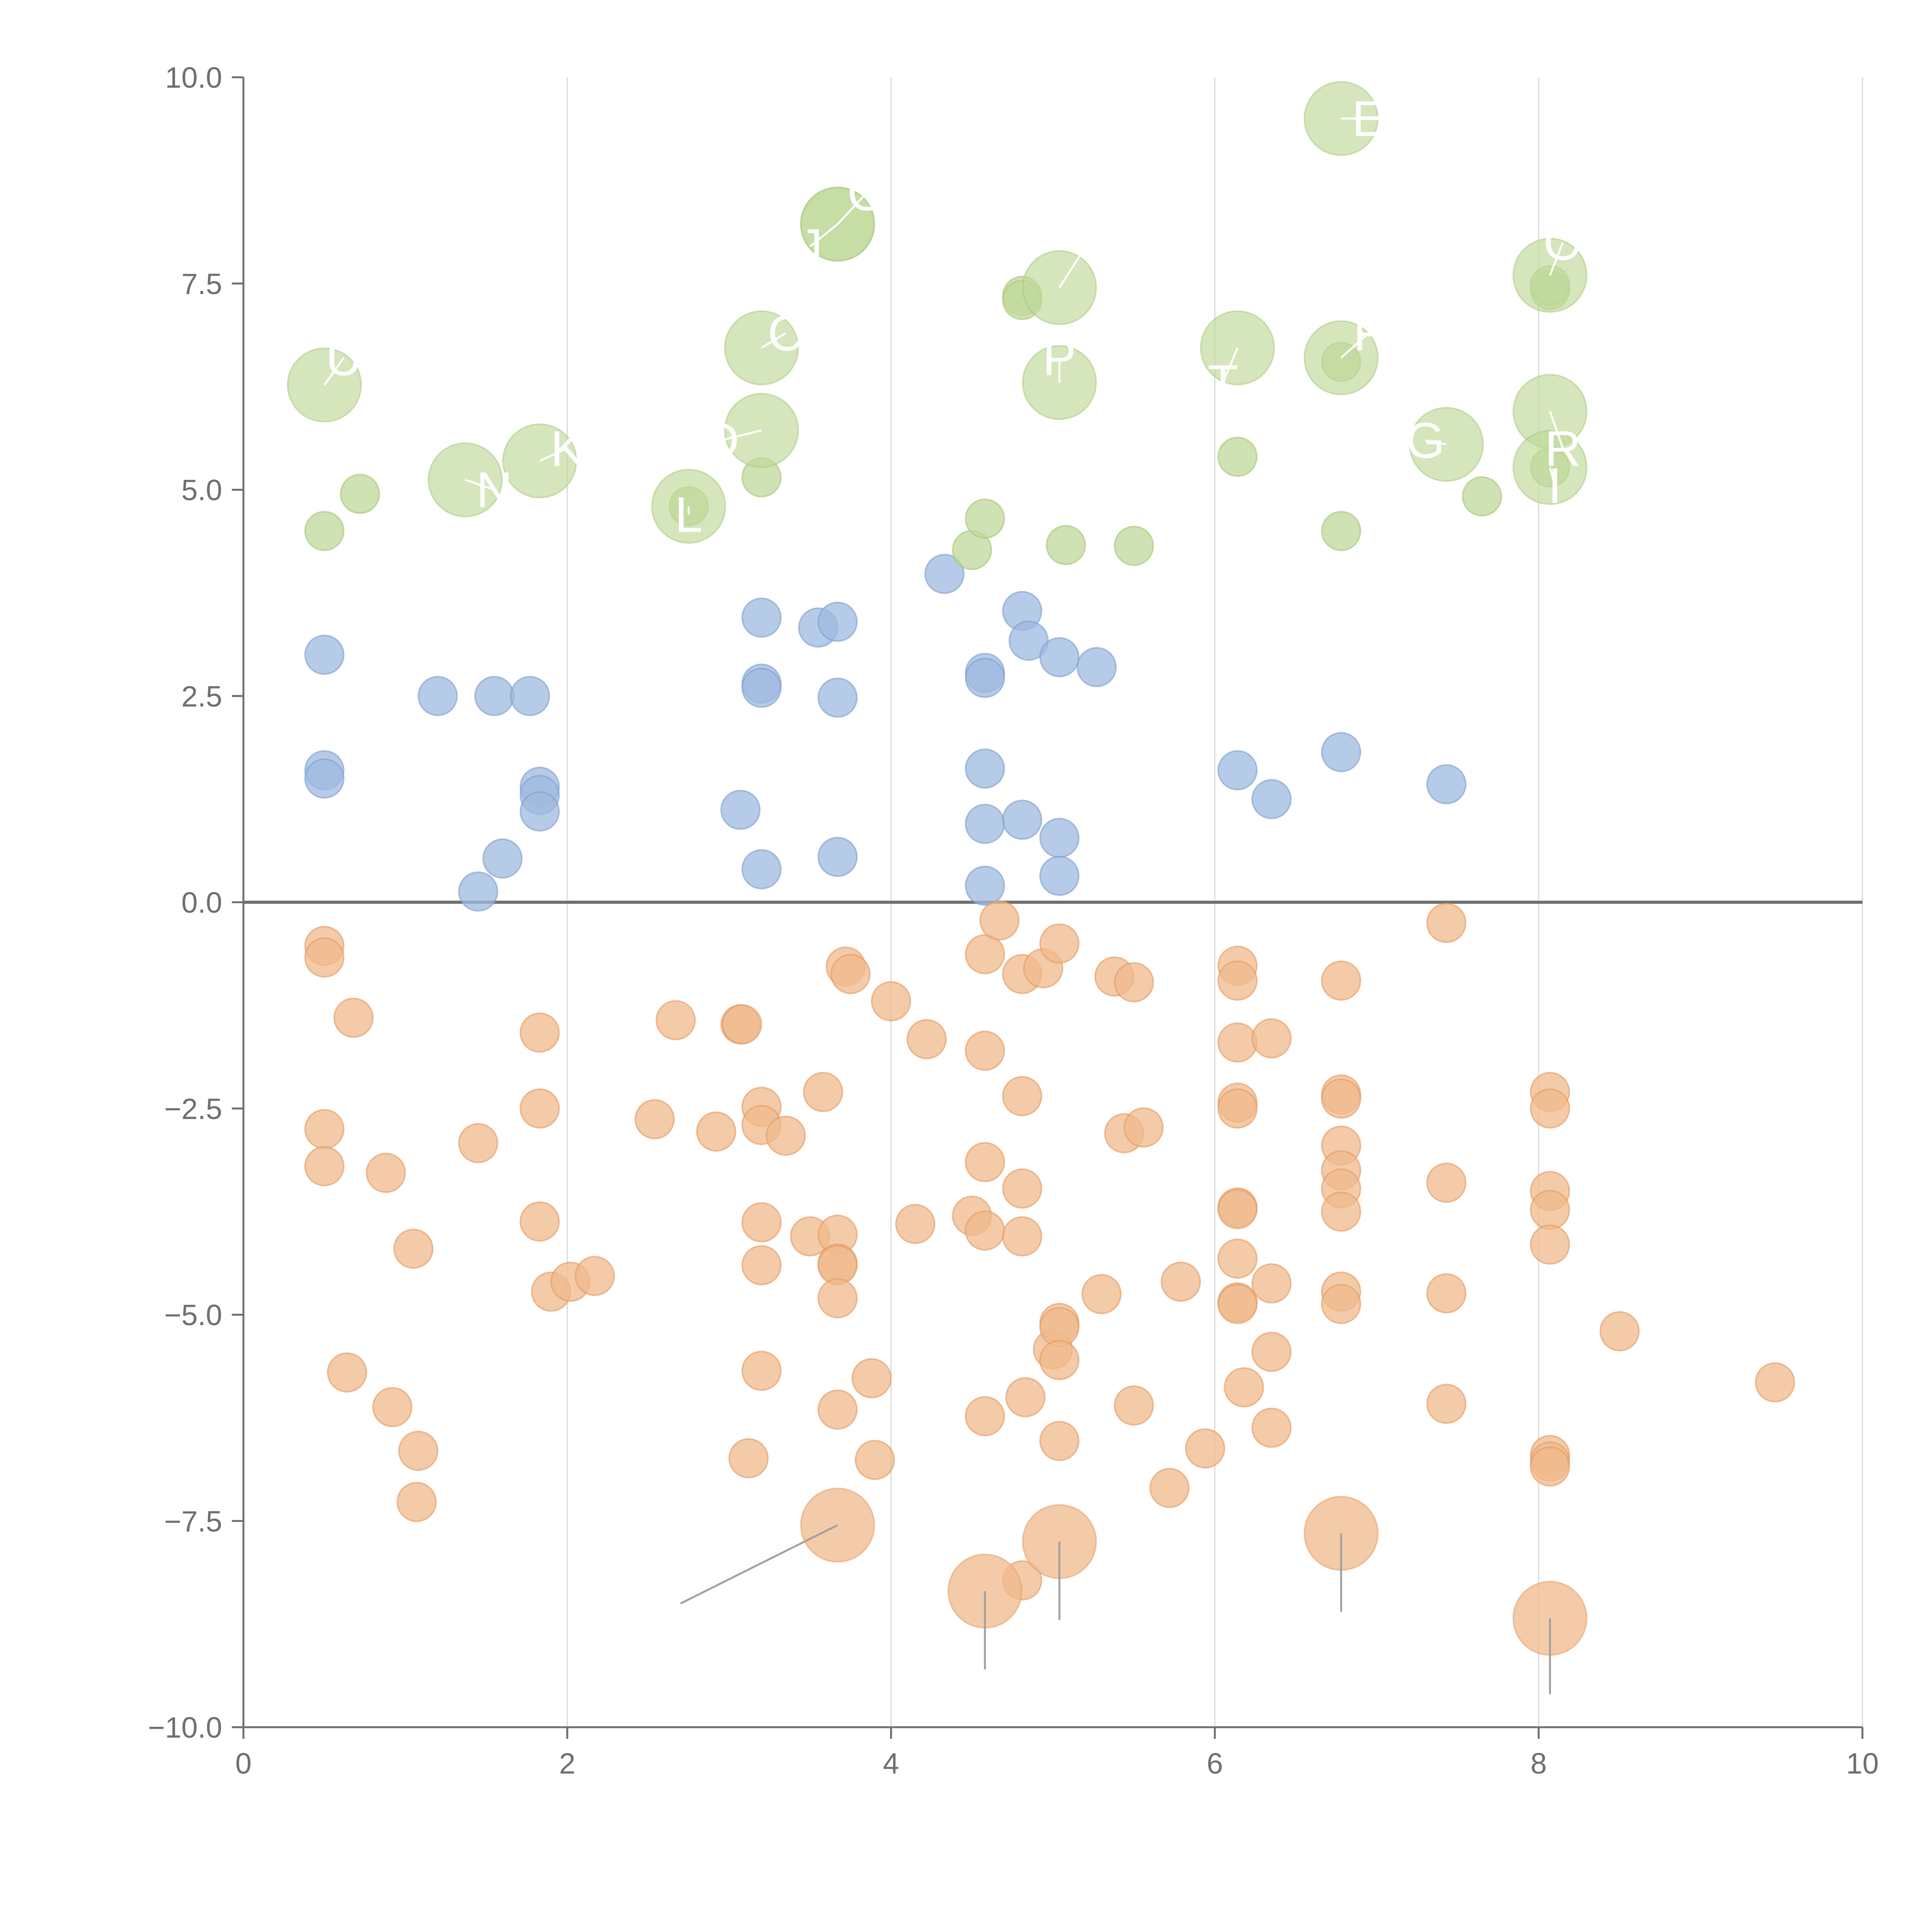 Image resolution: width=1932 pixels, height=1932 pixels. I want to click on point-label: K, so click(567, 449).